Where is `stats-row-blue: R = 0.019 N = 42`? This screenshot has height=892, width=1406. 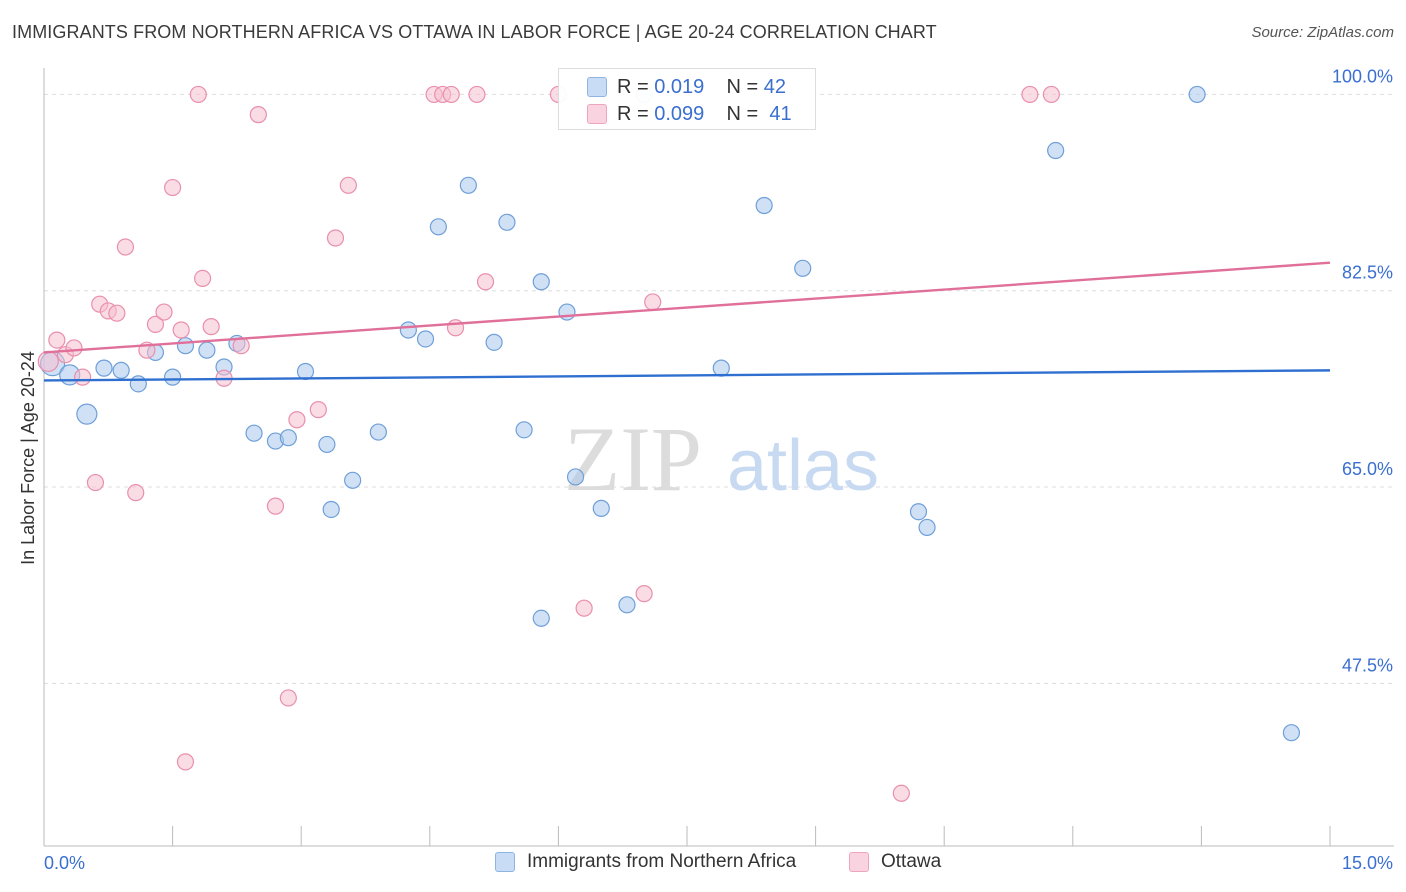 stats-row-blue: R = 0.019 N = 42 is located at coordinates (701, 87).